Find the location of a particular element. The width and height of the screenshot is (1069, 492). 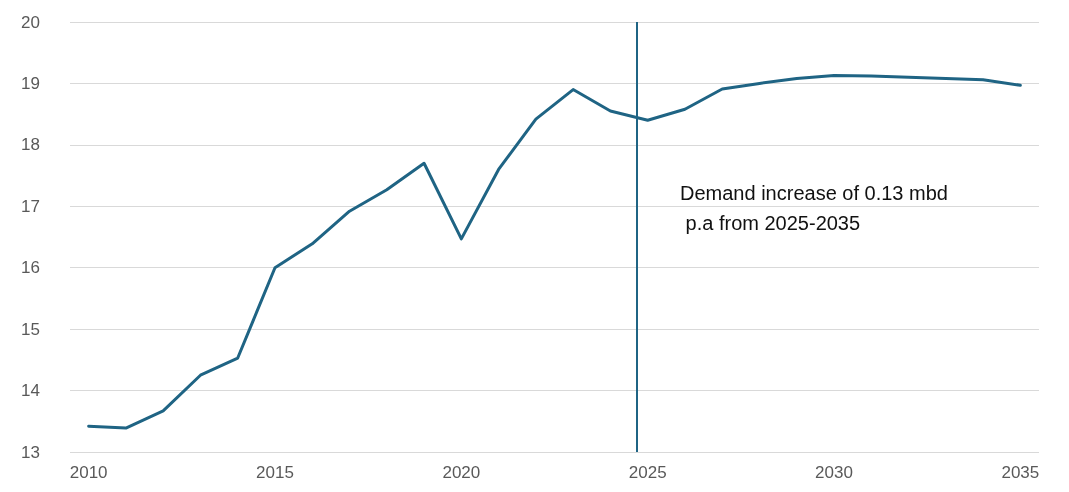

y-tick-label: 14 is located at coordinates (30, 391).